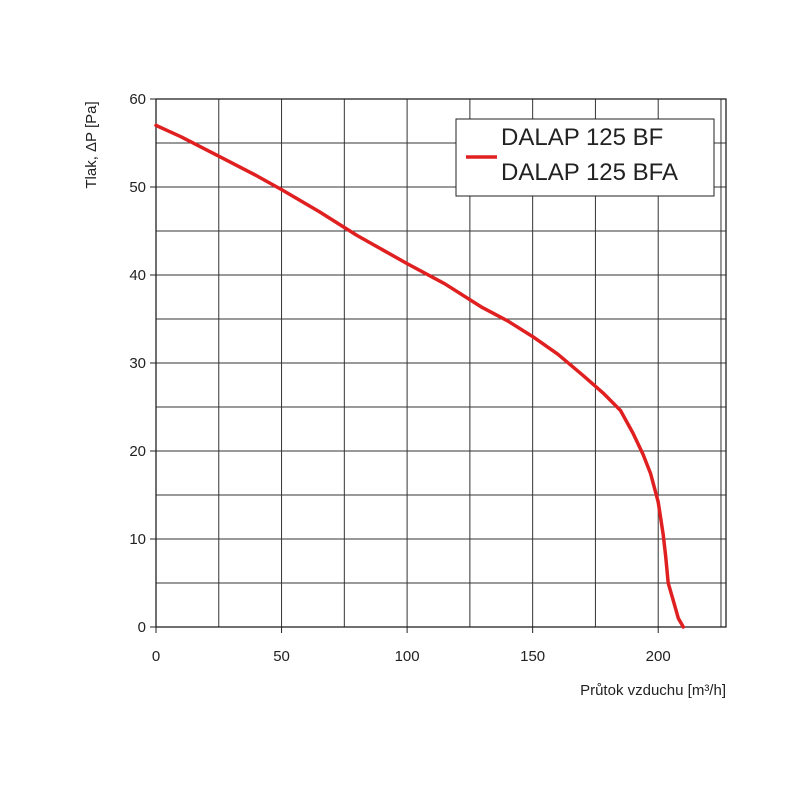 The image size is (800, 800). What do you see at coordinates (137, 451) in the screenshot?
I see `y-tick-label: 20` at bounding box center [137, 451].